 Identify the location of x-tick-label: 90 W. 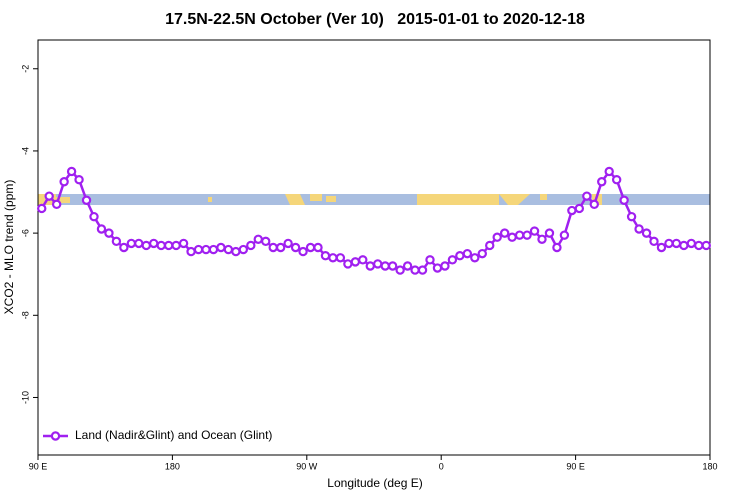
(307, 466).